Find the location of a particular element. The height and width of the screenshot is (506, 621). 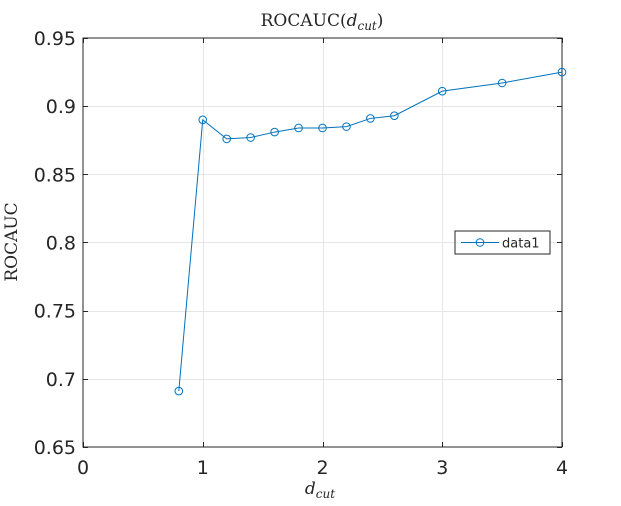

y-tick-label: 0.7 is located at coordinates (61, 380).